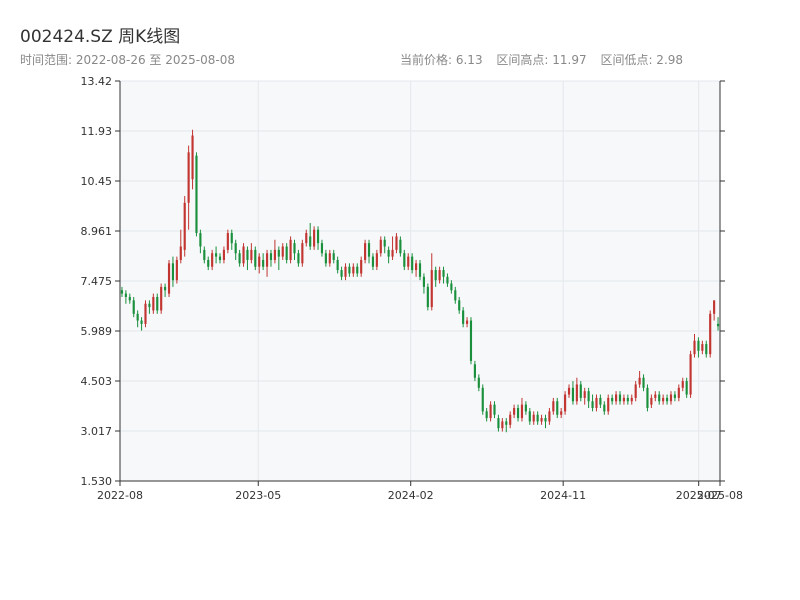  Describe the element at coordinates (97, 181) in the screenshot. I see `y-tick-label: 10.45` at that location.